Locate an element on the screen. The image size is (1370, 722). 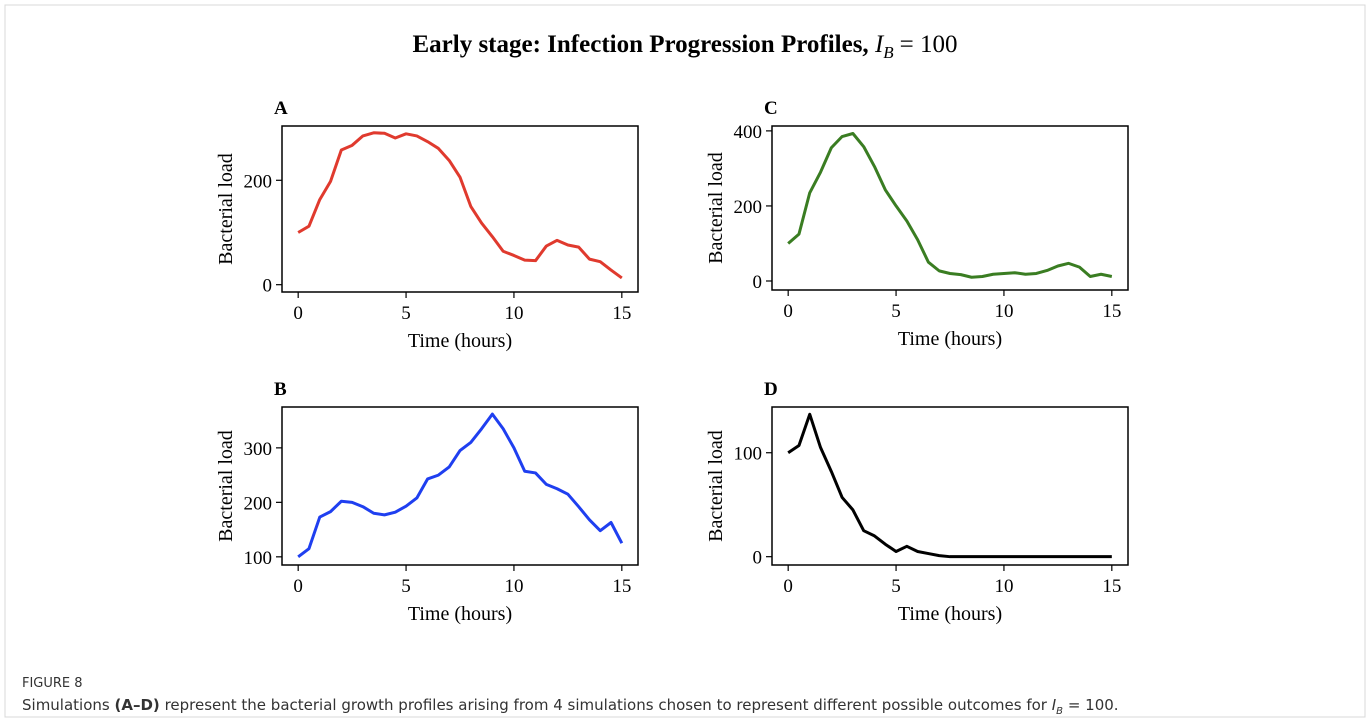
panel-label: D is located at coordinates (771, 389).